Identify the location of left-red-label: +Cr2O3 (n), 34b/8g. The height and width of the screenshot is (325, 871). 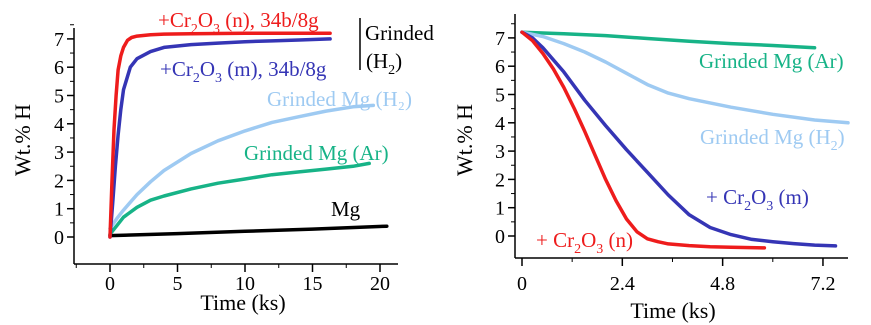
(238, 22).